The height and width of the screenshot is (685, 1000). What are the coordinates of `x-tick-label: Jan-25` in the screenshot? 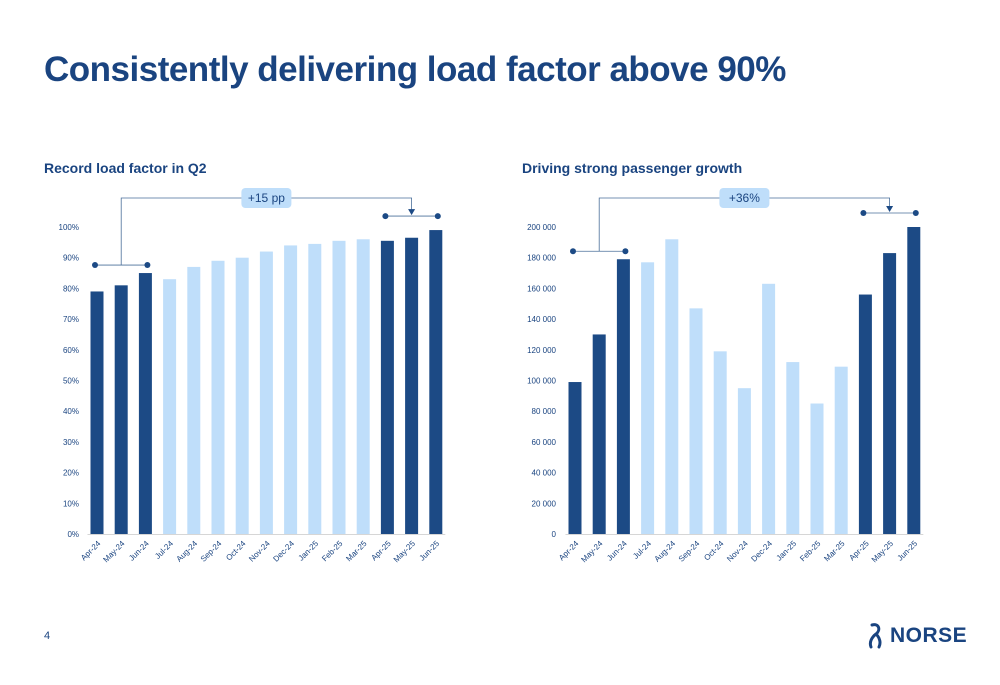 It's located at (787, 551).